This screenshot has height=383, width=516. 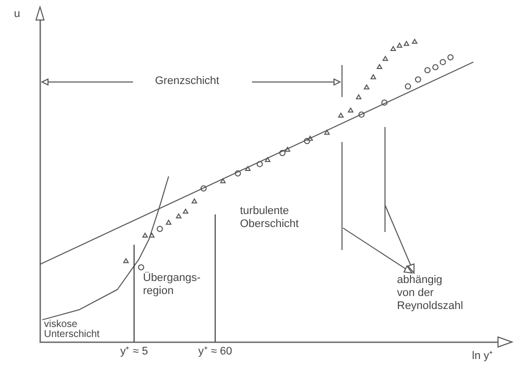 I want to click on annotation: turbulente Oberschicht, so click(x=269, y=218).